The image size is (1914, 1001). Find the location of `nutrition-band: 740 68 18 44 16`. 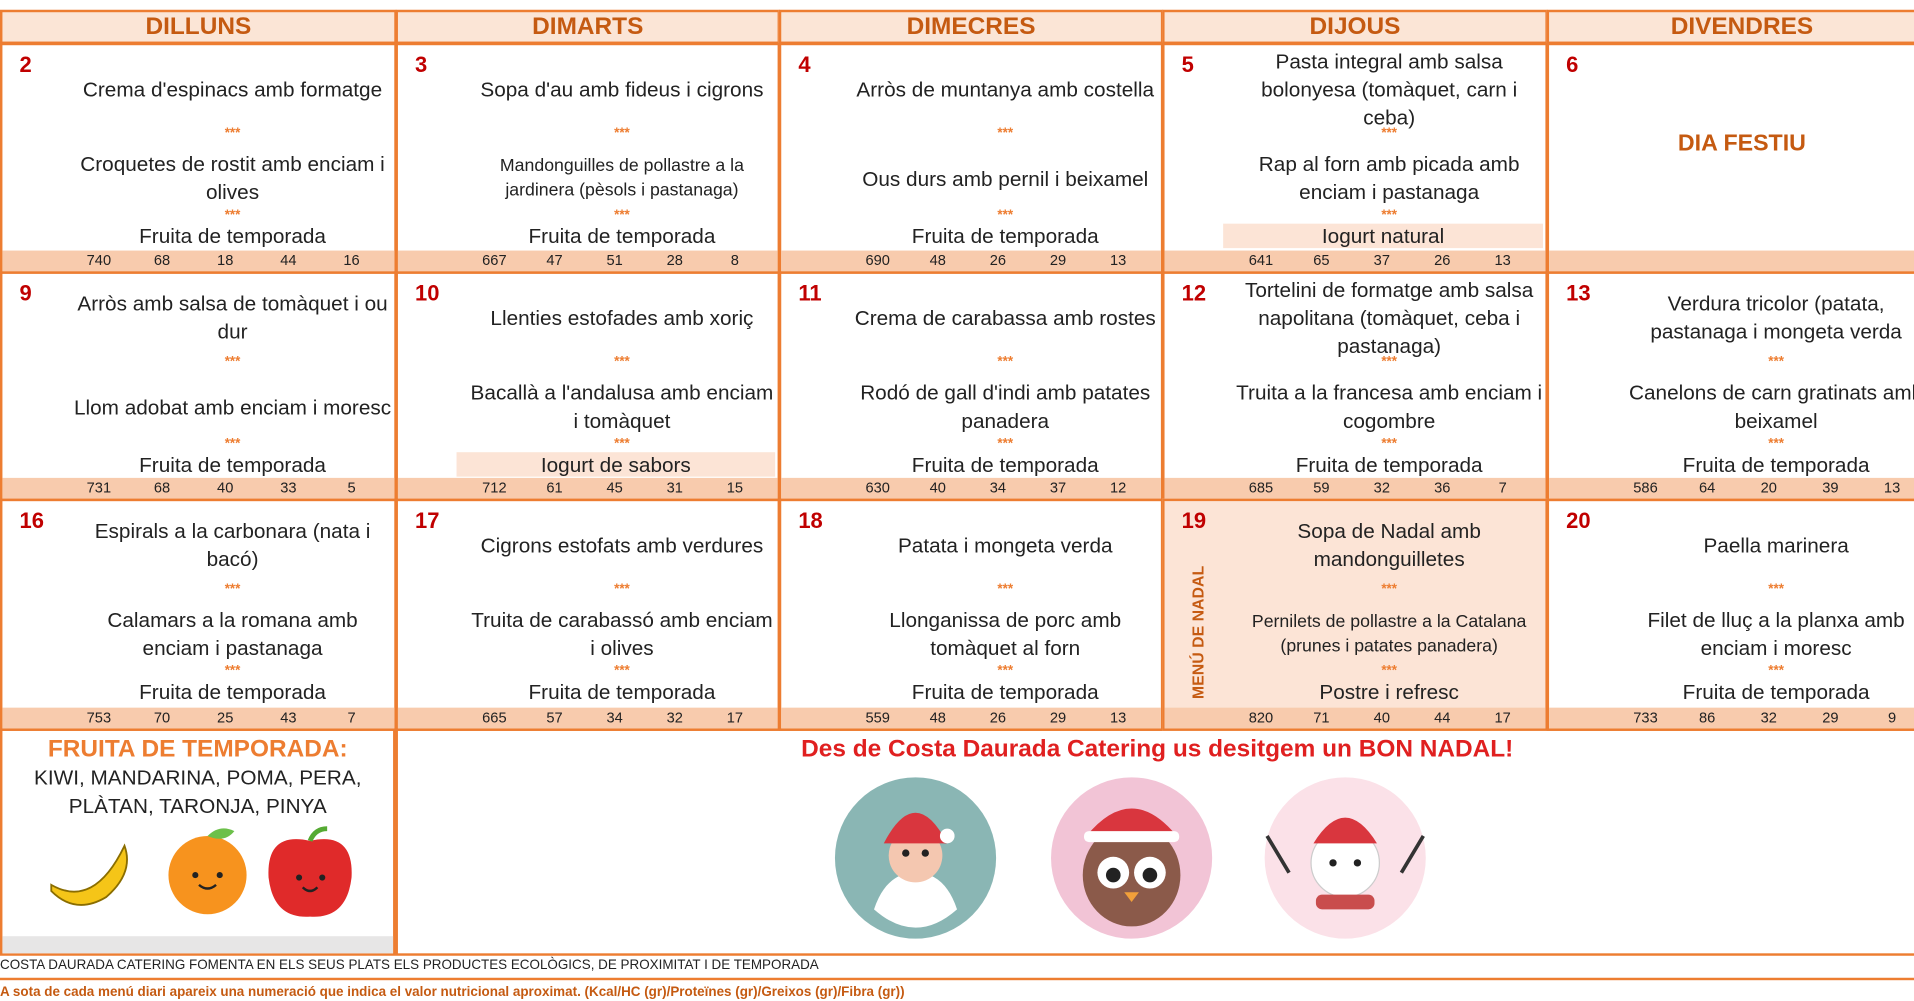

nutrition-band: 740 68 18 44 16 is located at coordinates (198, 261).